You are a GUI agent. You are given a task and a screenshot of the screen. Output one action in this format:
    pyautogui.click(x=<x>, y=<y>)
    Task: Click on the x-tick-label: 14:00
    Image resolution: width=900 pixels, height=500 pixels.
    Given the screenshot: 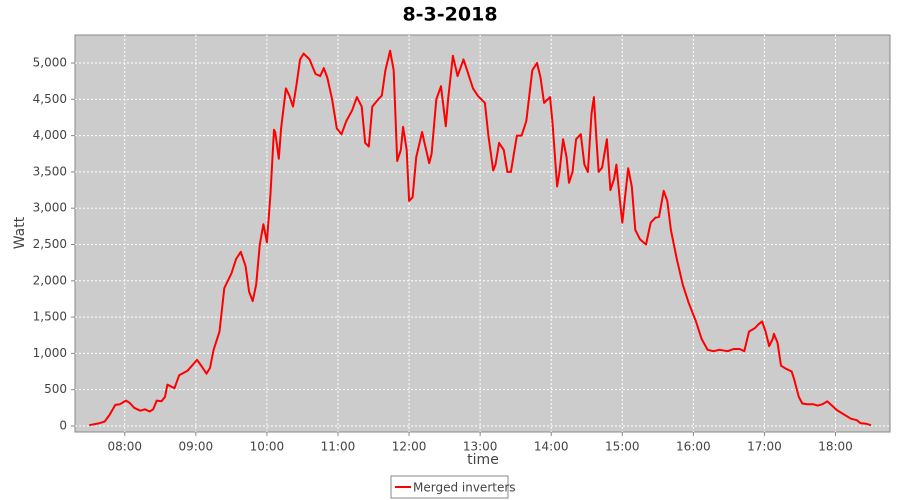 What is the action you would take?
    pyautogui.click(x=551, y=447)
    